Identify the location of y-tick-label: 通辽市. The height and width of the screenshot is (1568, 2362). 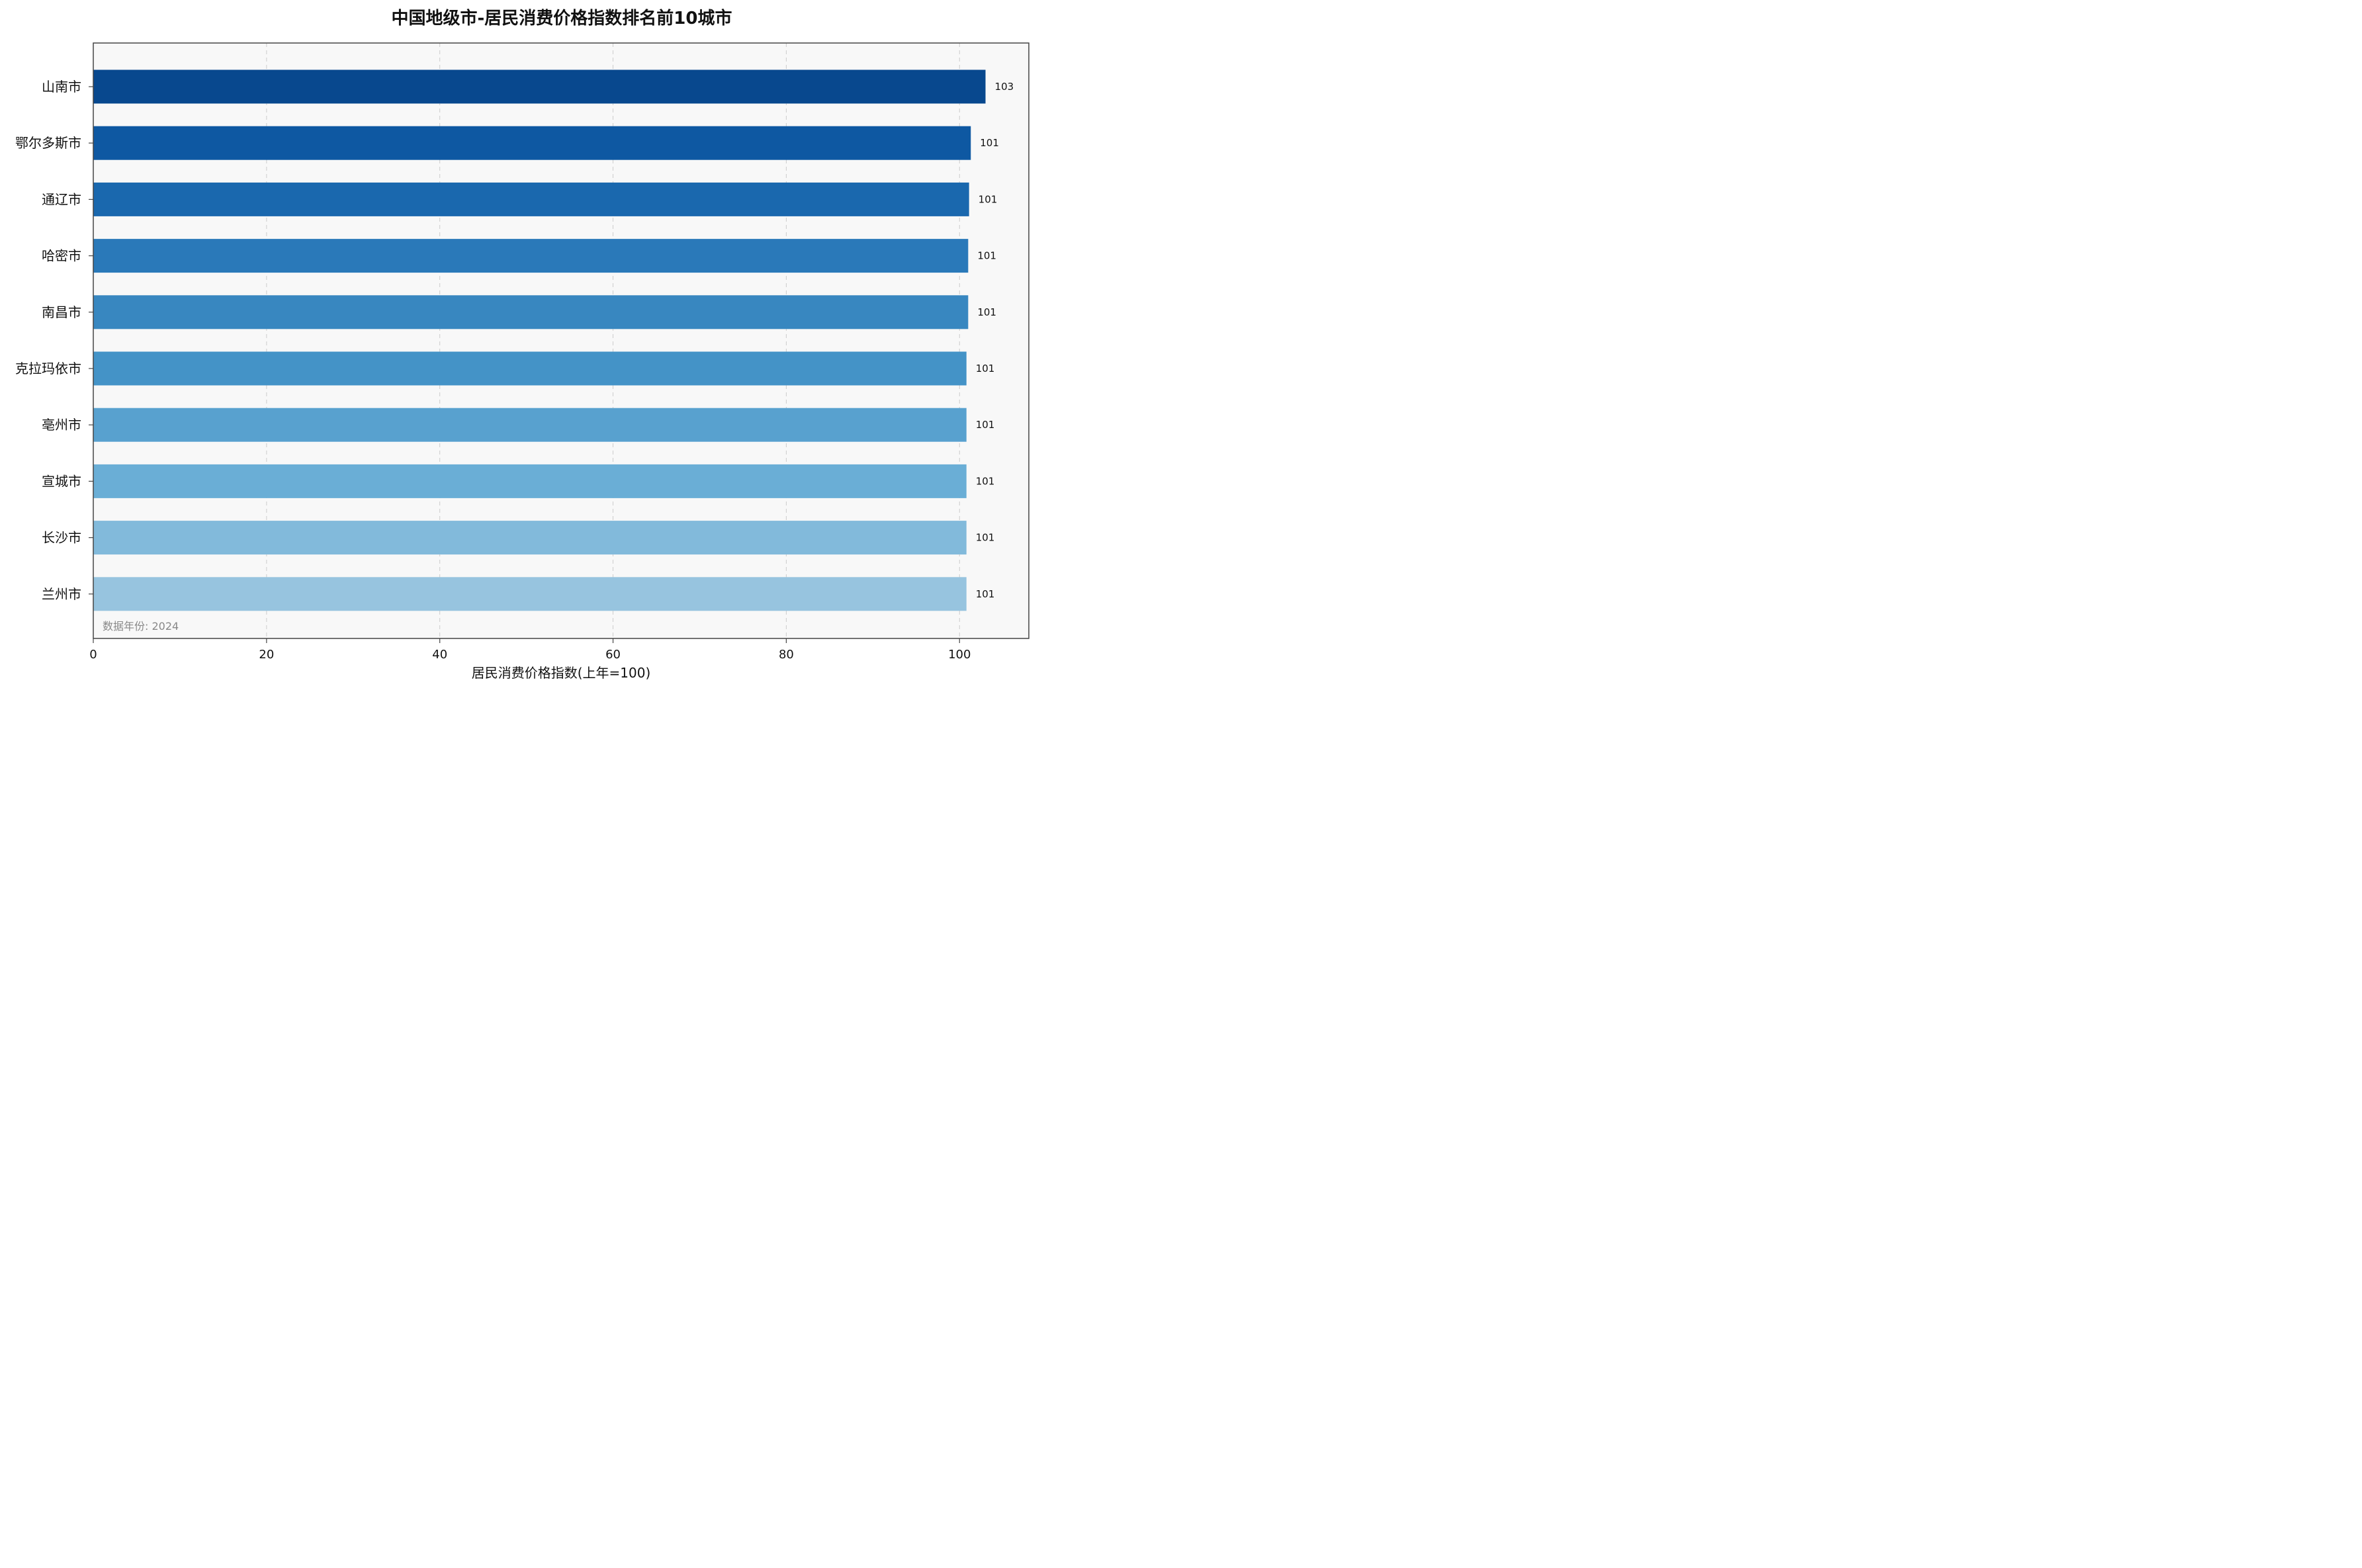
(61, 199).